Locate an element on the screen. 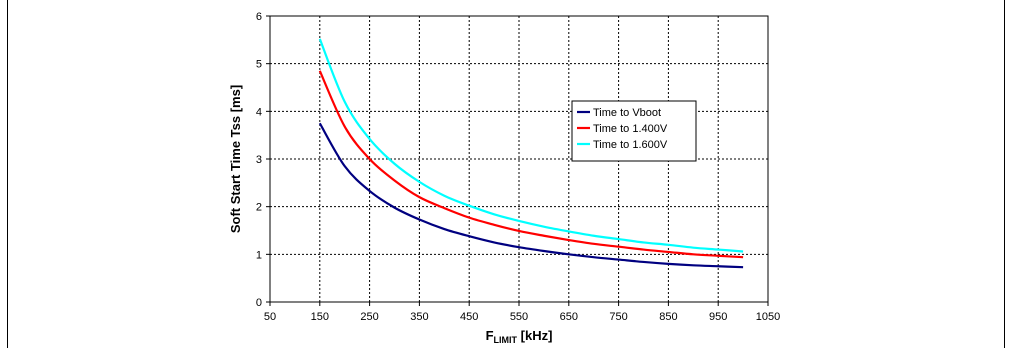 The width and height of the screenshot is (1013, 350). x-tick-label: 450 is located at coordinates (469, 317).